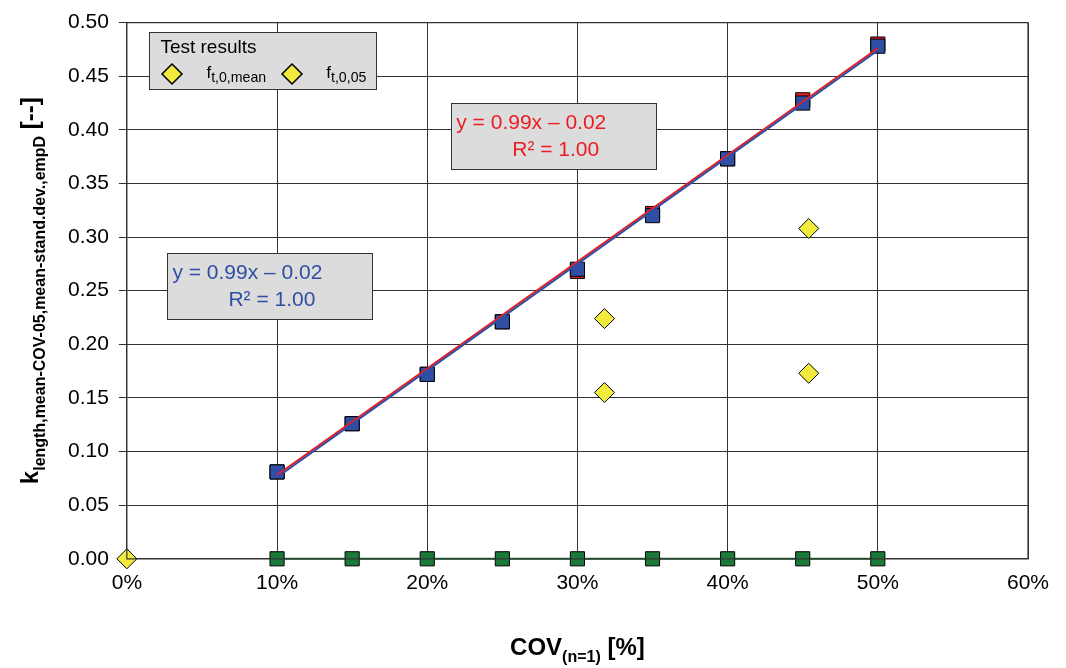 Image resolution: width=1066 pixels, height=668 pixels. Describe the element at coordinates (88, 128) in the screenshot. I see `y-tick-label: 0.40` at that location.